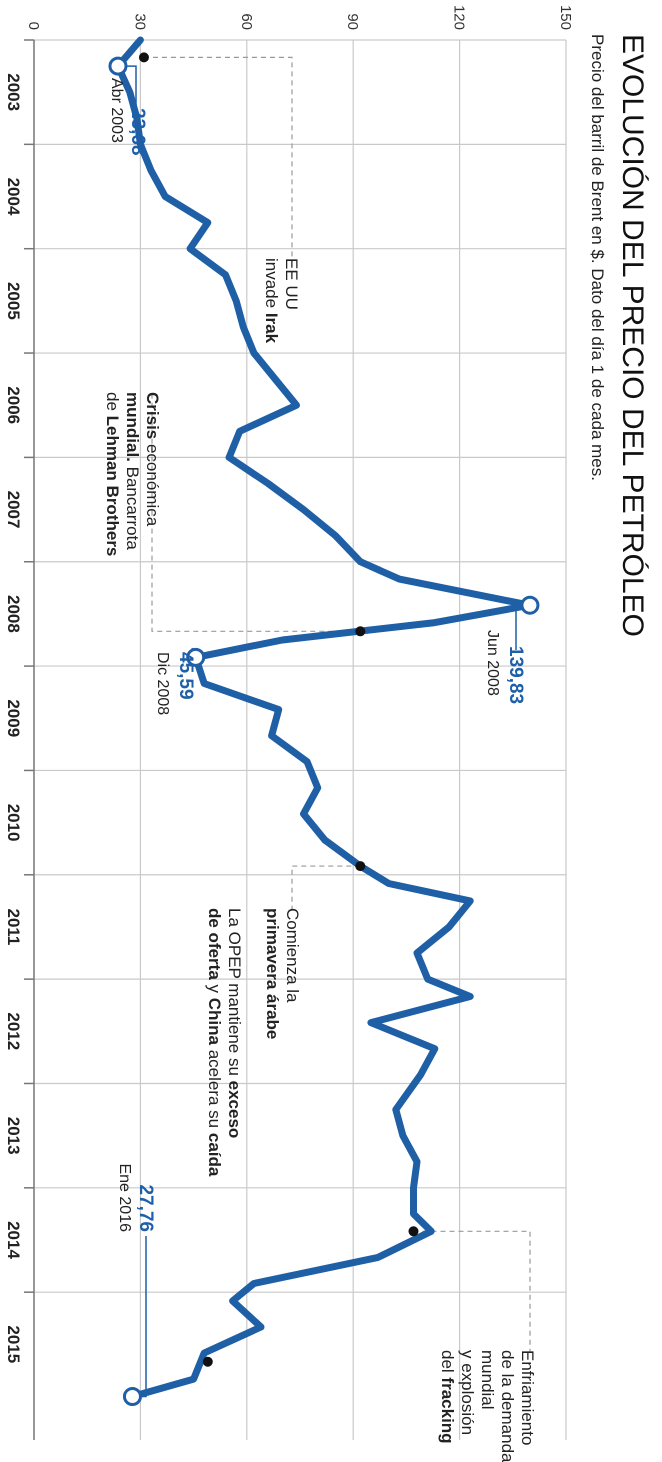 This screenshot has height=1462, width=662. Describe the element at coordinates (13, 405) in the screenshot. I see `x-tick-label: 2006` at that location.